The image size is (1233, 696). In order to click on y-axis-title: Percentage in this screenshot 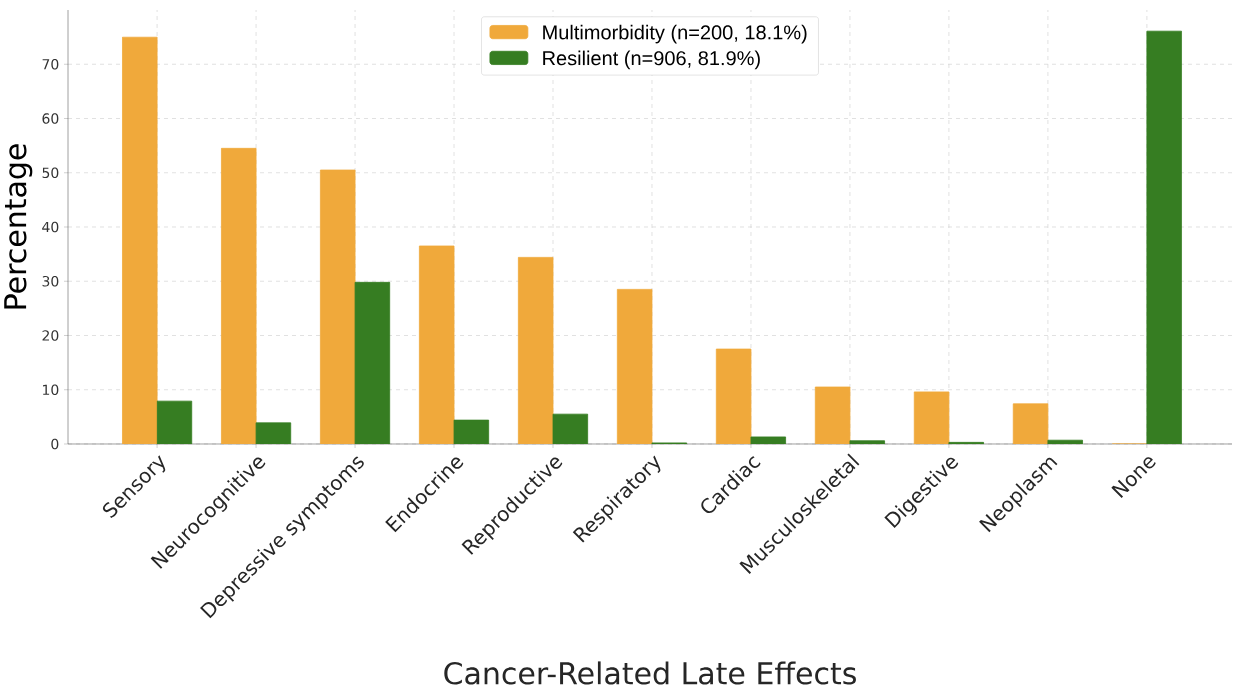, I will do `click(18, 226)`.